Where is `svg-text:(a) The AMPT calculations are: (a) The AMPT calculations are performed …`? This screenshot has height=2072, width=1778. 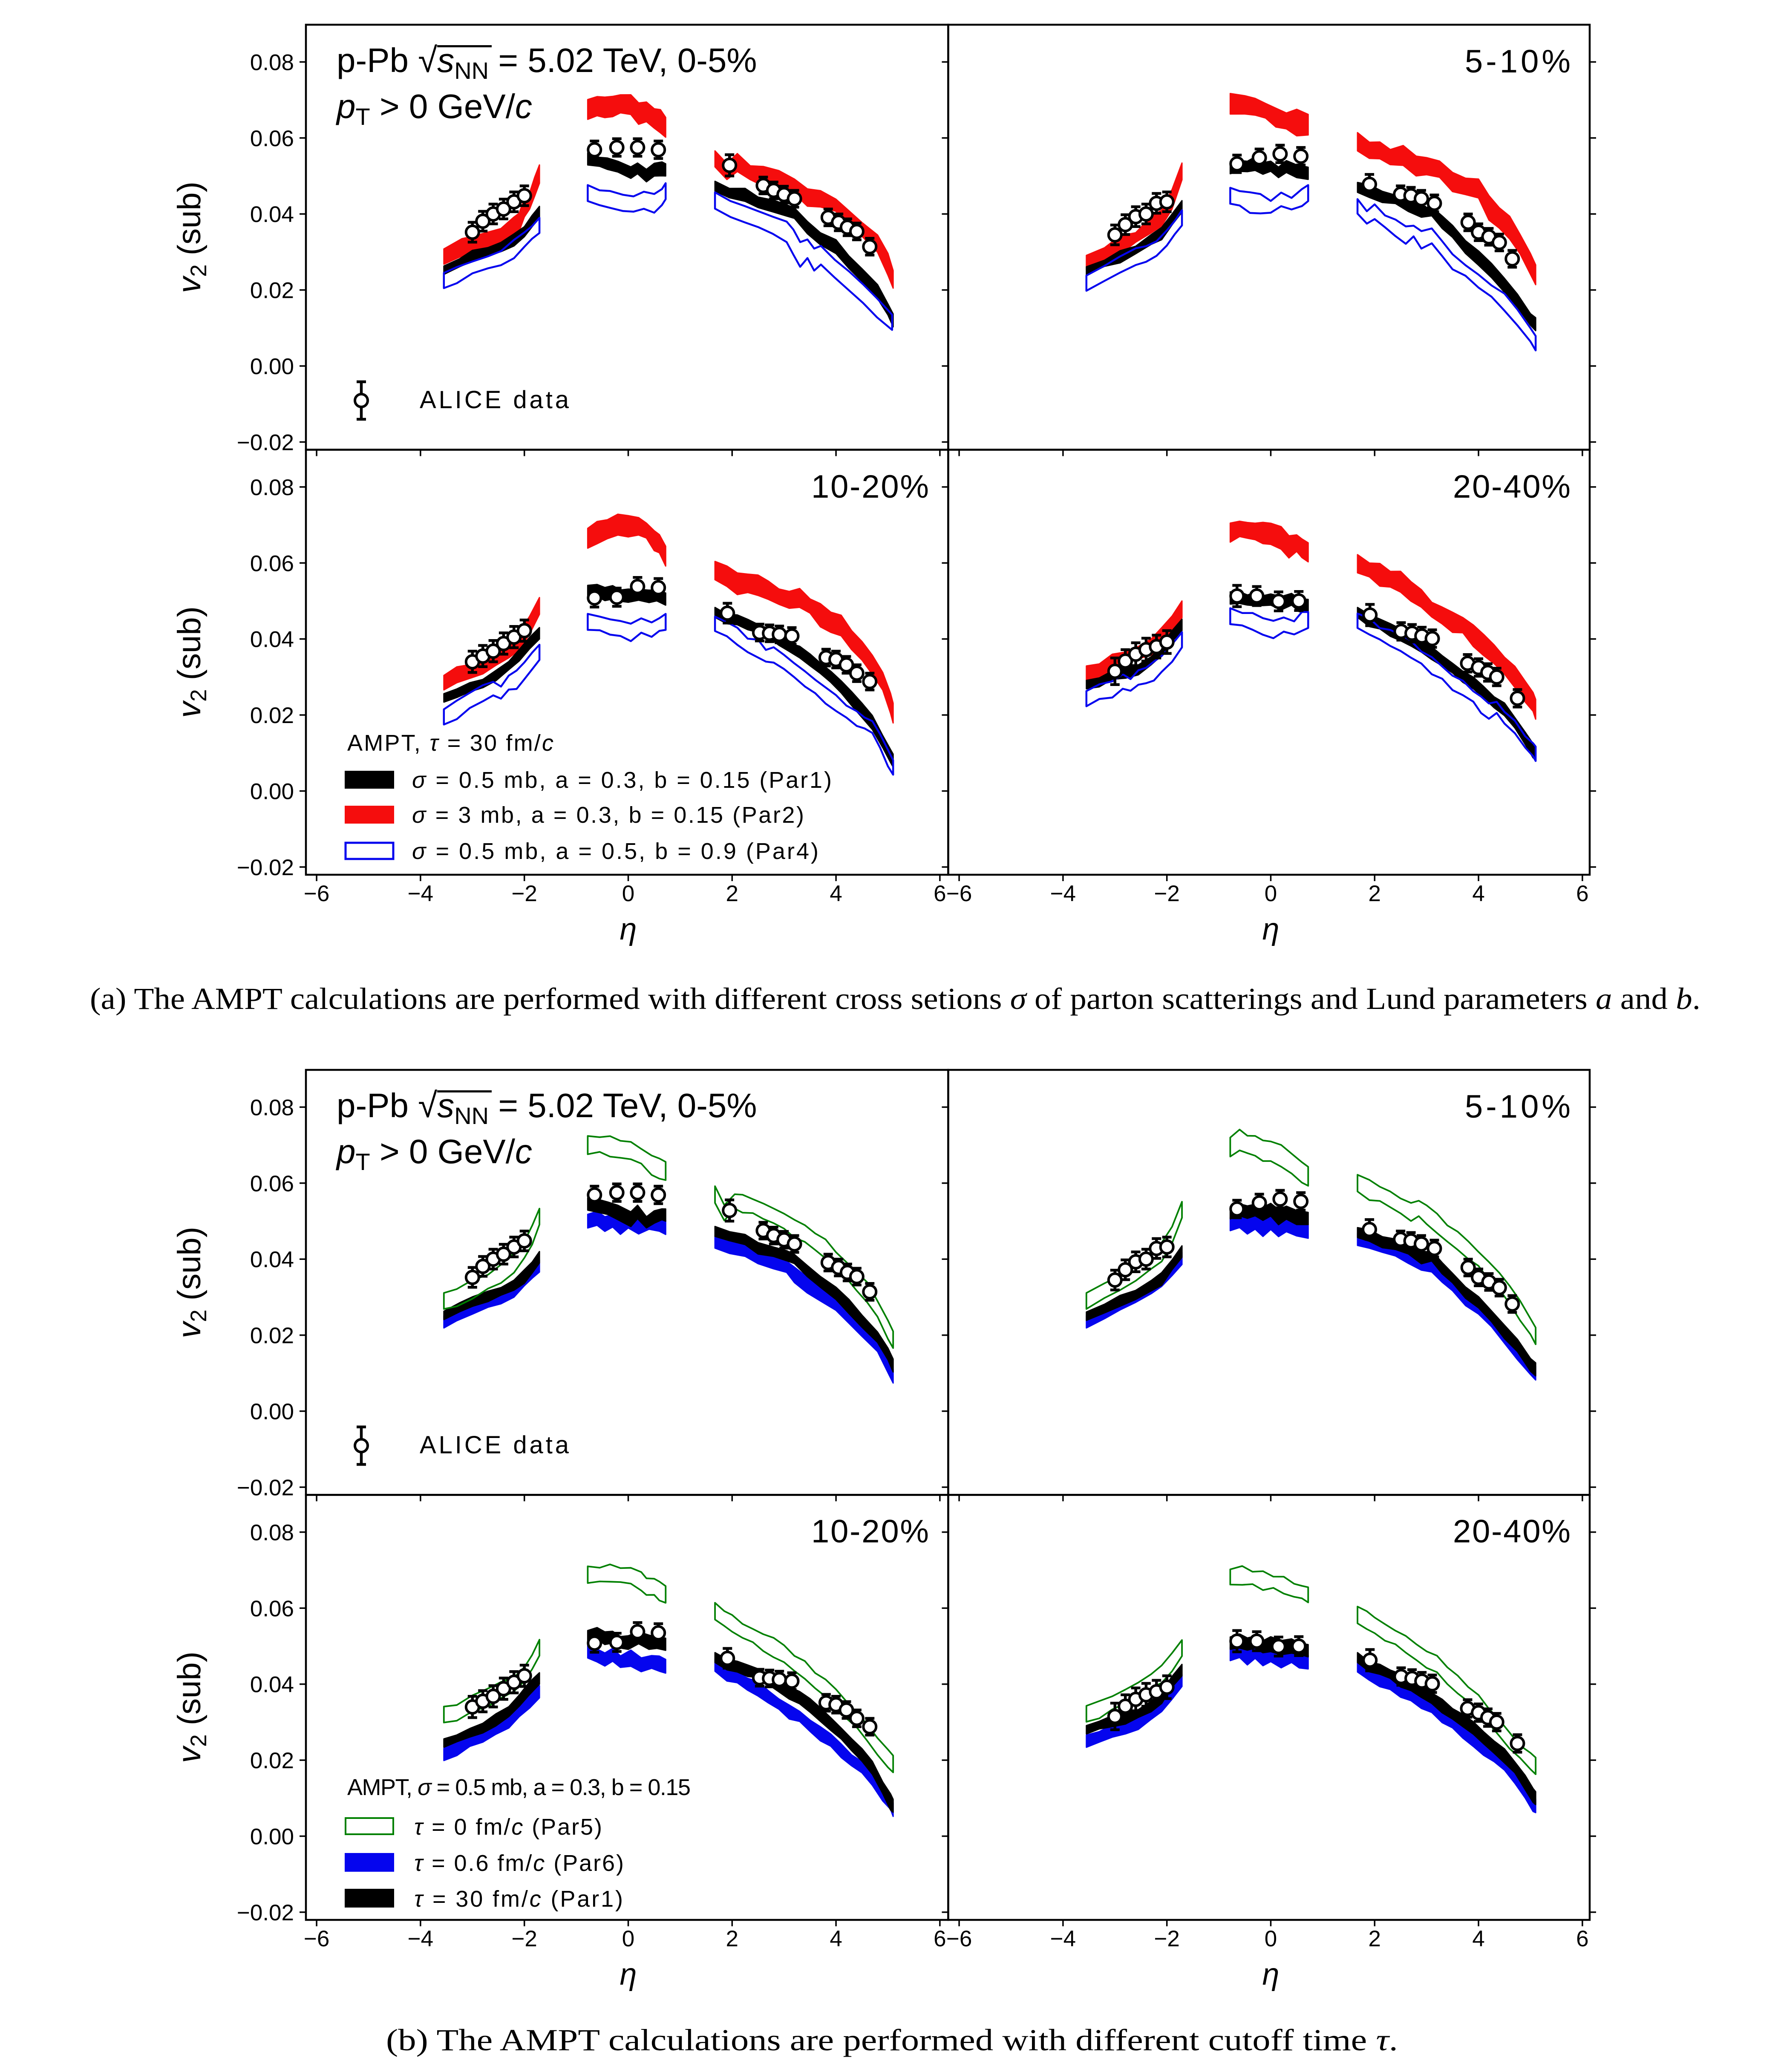 svg-text:(a) The AMPT calculations are: (a) The AMPT calculations are performed … is located at coordinates (895, 999).